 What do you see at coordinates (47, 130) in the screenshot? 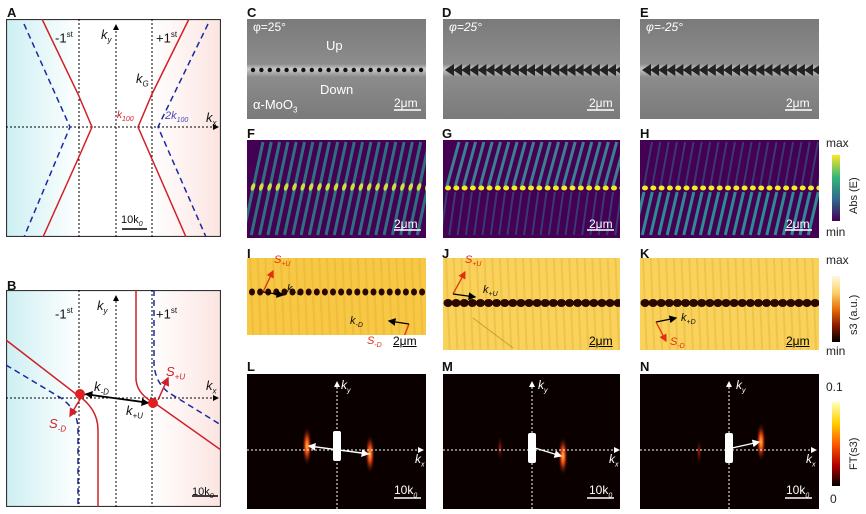
I see `2k100-curve-left` at bounding box center [47, 130].